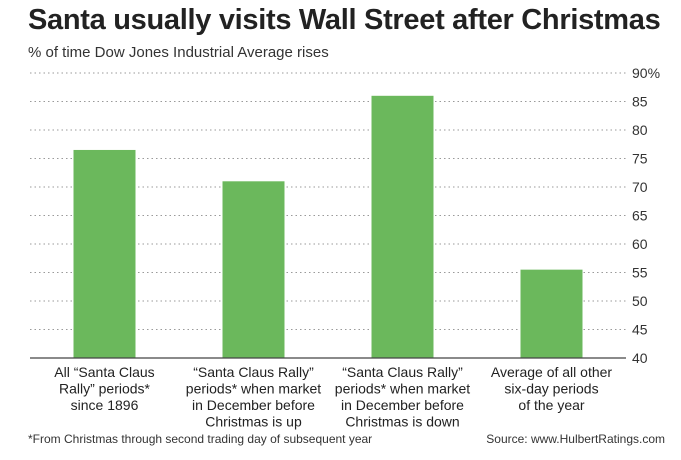 The width and height of the screenshot is (681, 460). Describe the element at coordinates (575, 439) in the screenshot. I see `source-credit: Source: www.HulbertRatings.com` at that location.